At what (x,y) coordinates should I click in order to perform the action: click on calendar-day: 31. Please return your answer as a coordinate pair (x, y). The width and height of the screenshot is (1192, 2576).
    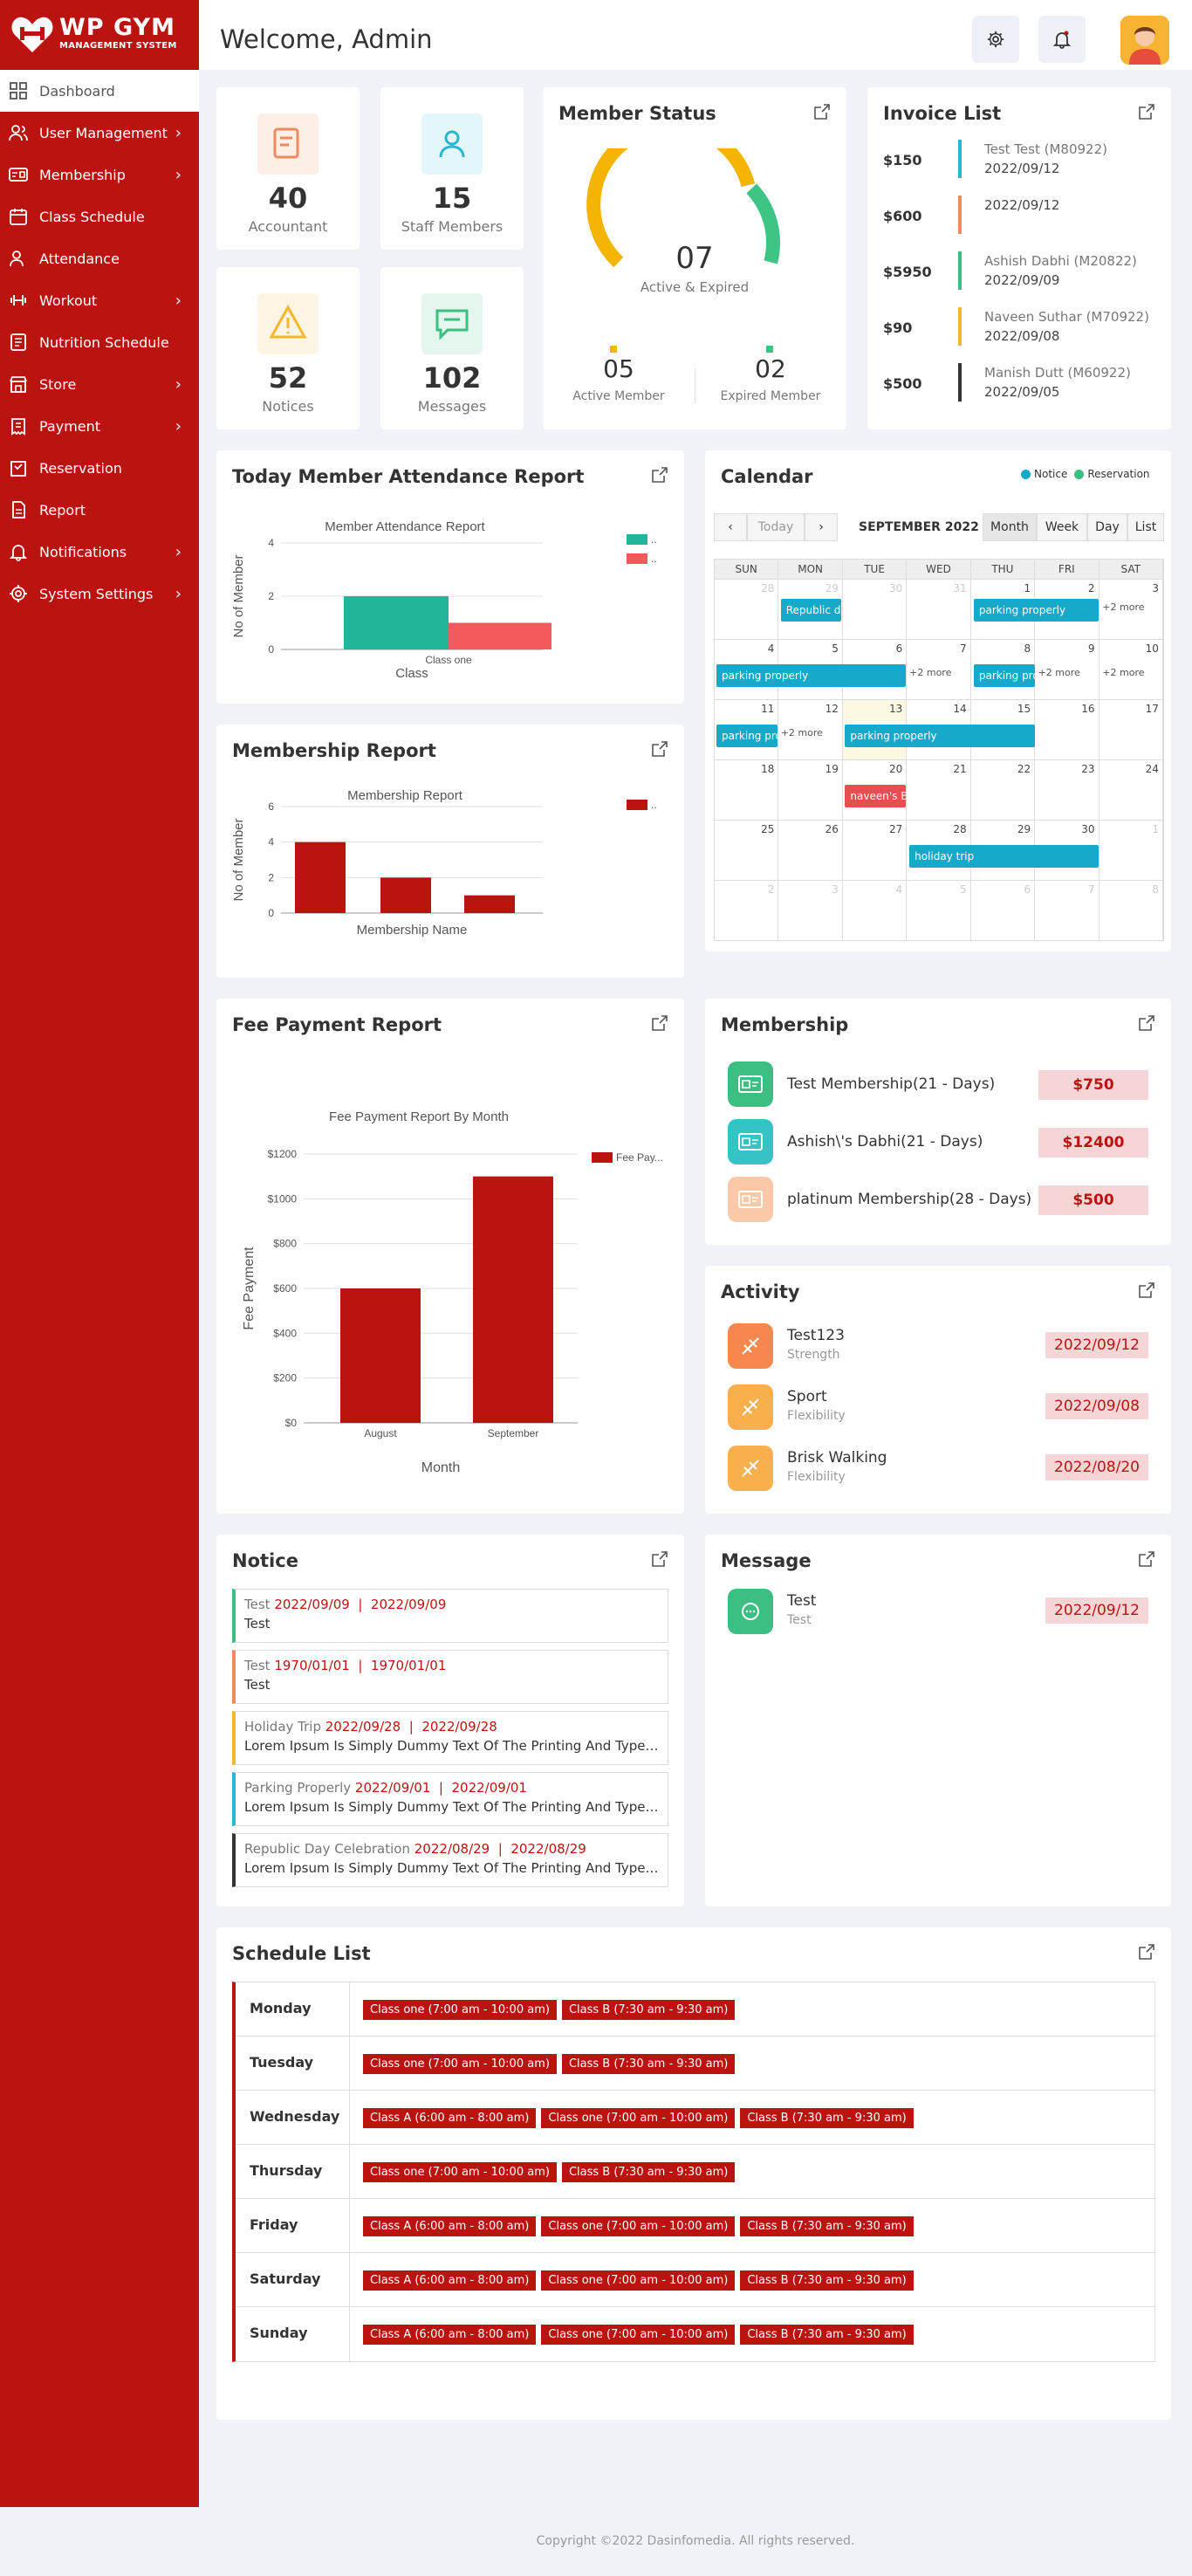
    Looking at the image, I should click on (939, 609).